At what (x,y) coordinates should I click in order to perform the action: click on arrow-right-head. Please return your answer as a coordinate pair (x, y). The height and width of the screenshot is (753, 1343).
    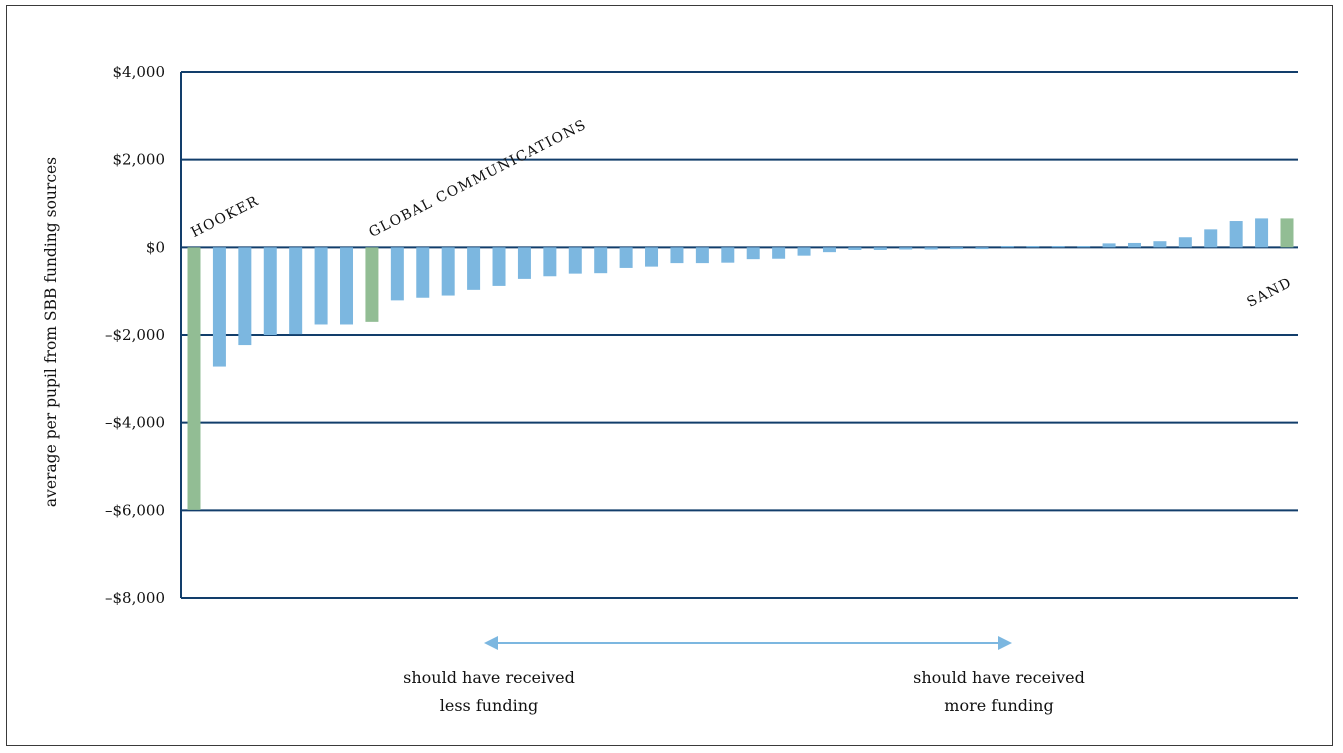
    Looking at the image, I should click on (1005, 643).